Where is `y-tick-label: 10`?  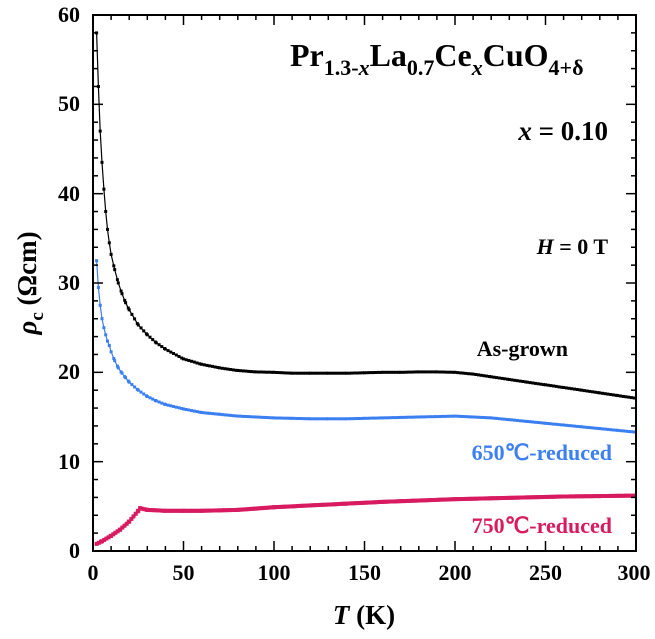 y-tick-label: 10 is located at coordinates (69, 461).